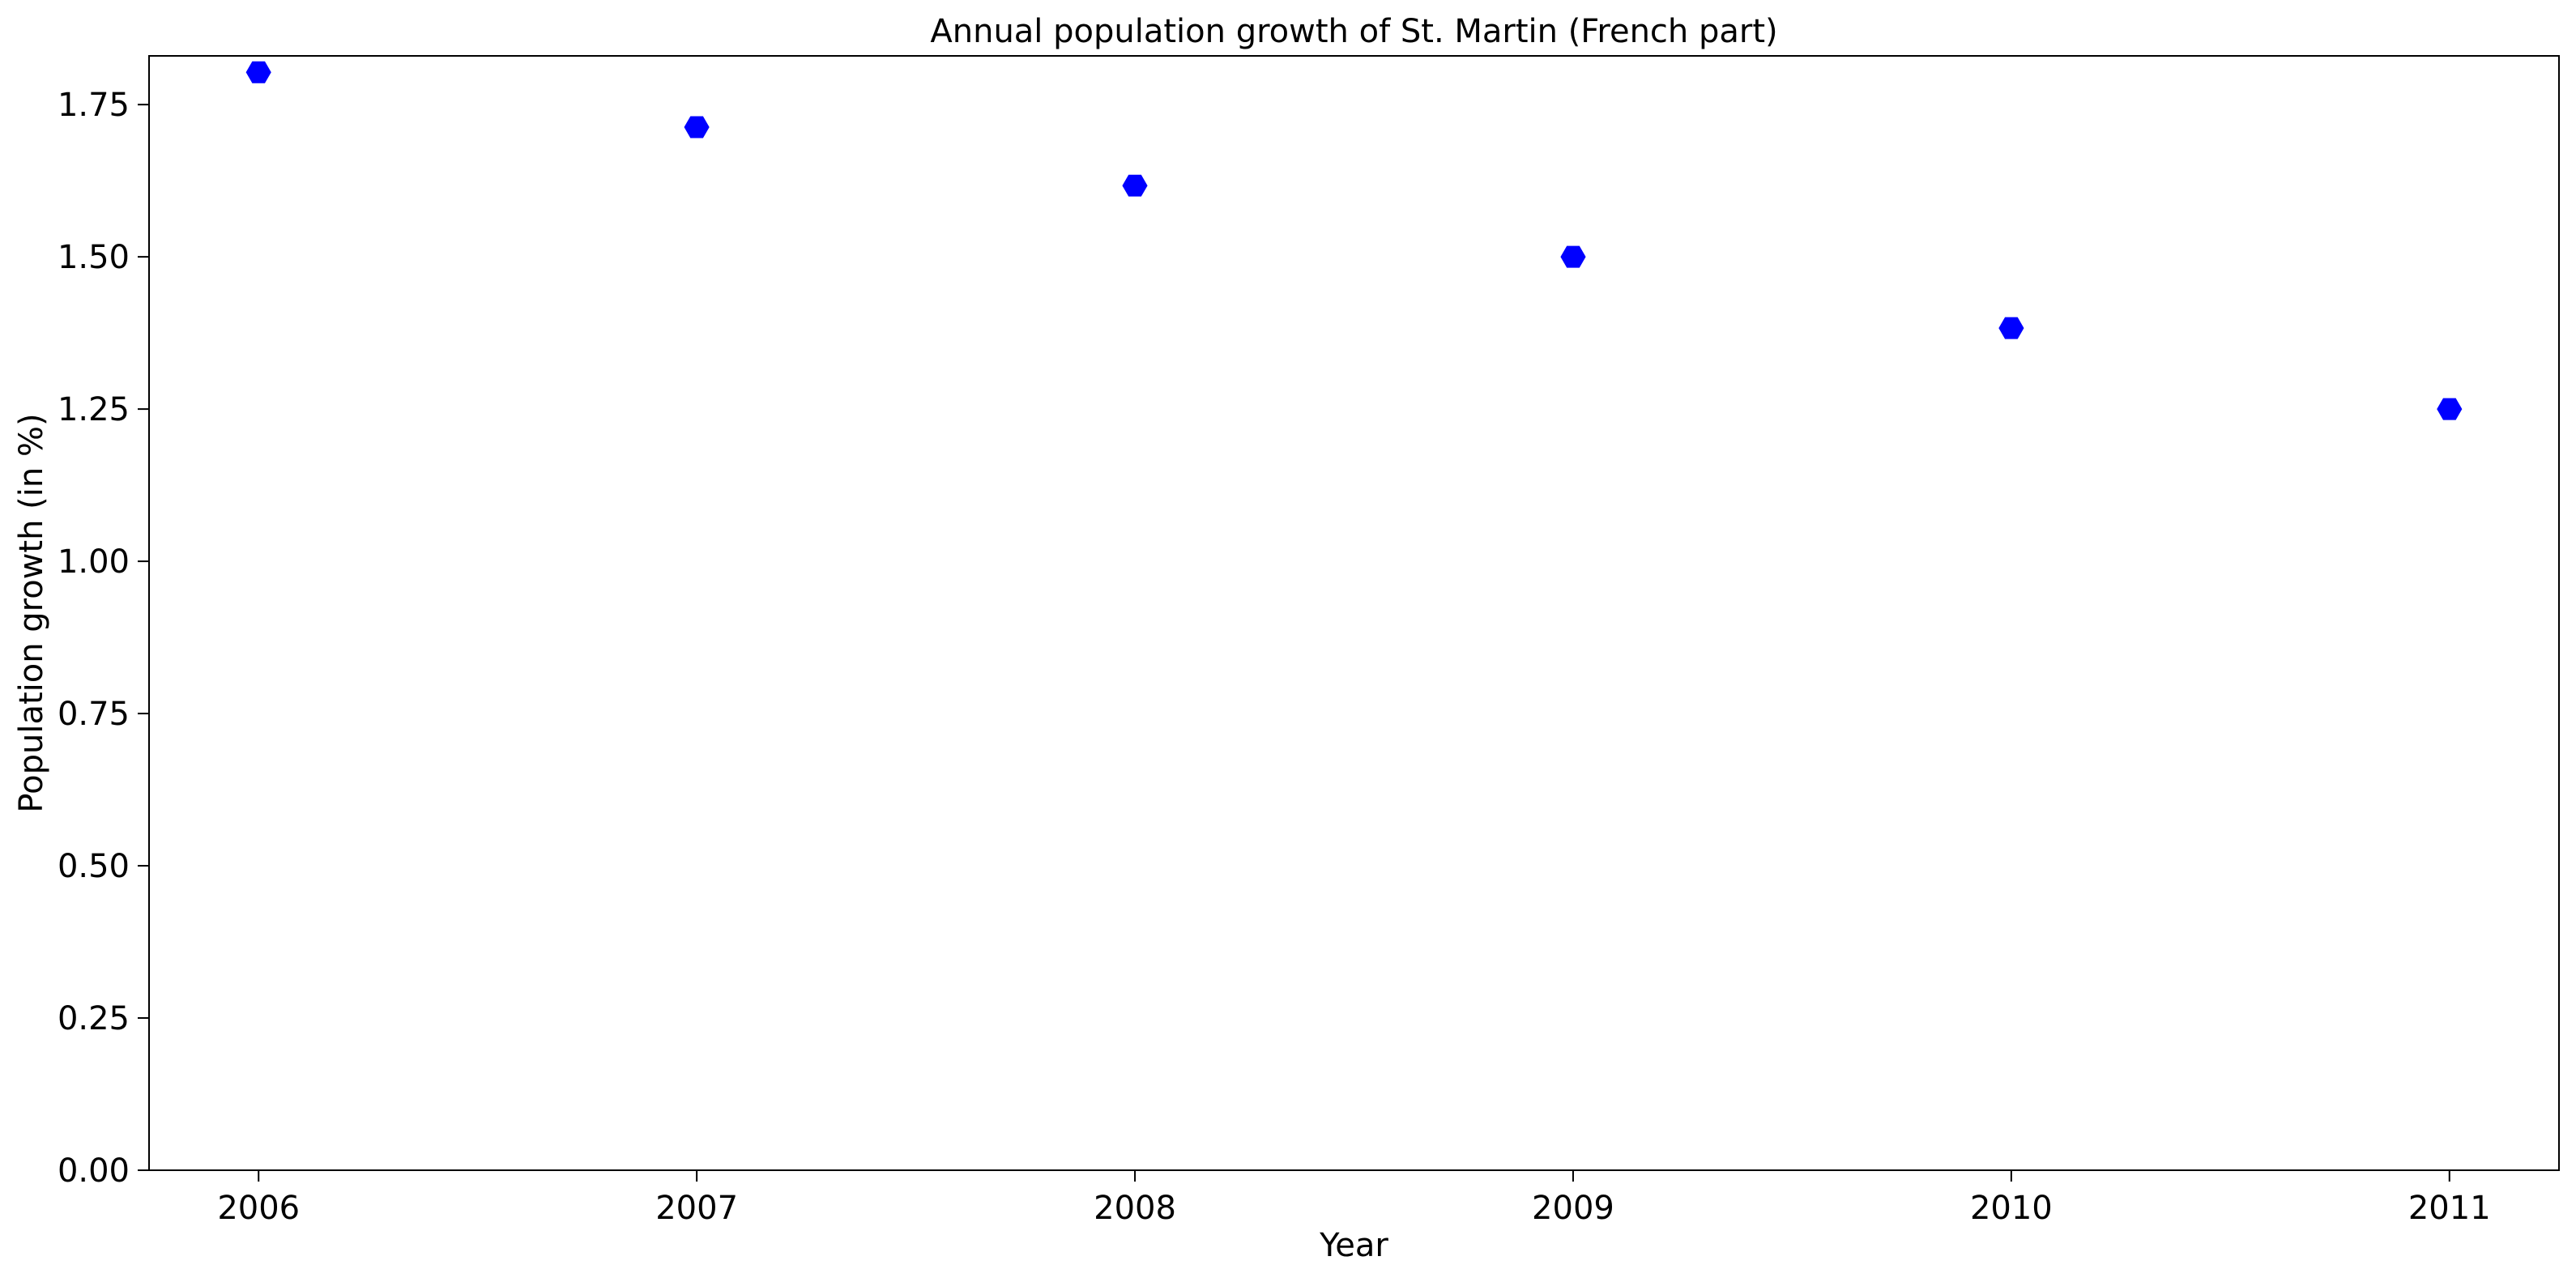 The width and height of the screenshot is (2576, 1282). I want to click on y-tick-label: 0.50, so click(94, 866).